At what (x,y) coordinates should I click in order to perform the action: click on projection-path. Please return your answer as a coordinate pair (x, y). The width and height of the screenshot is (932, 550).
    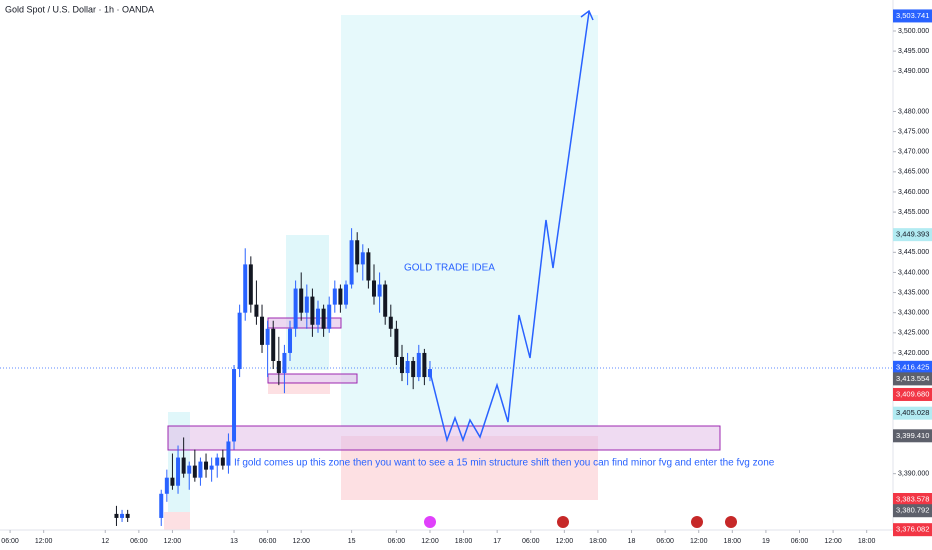
    Looking at the image, I should click on (509, 227).